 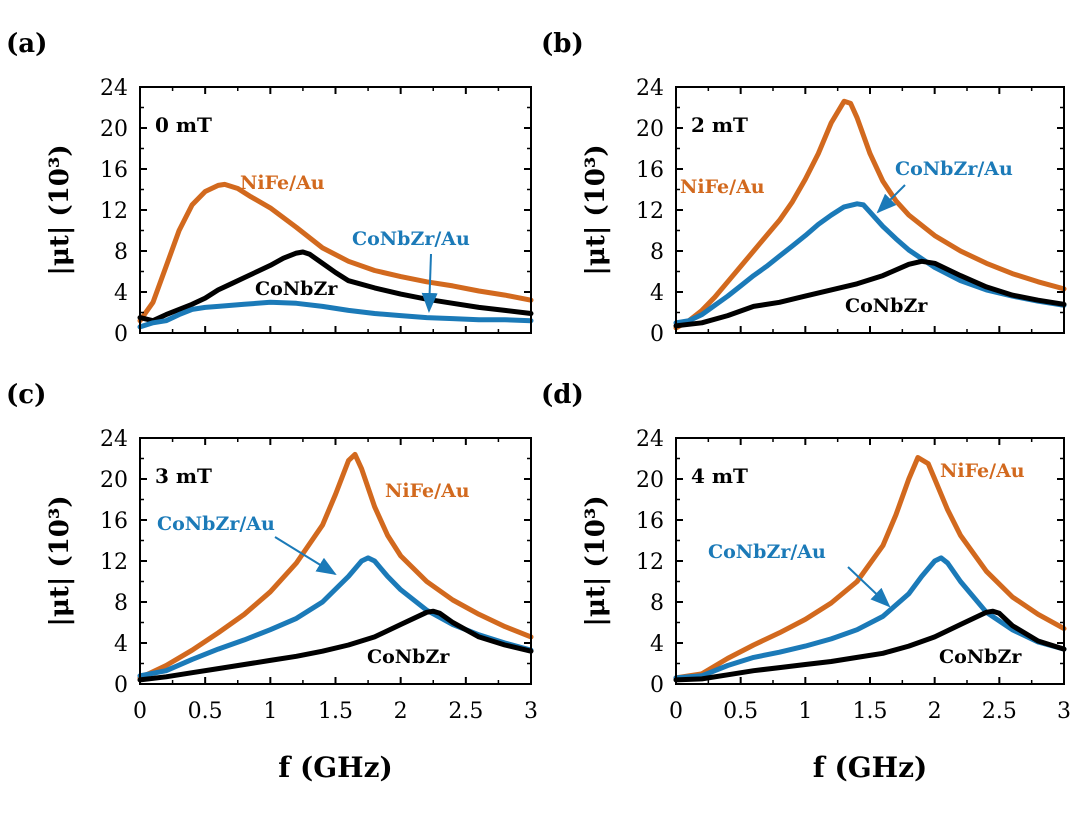 What do you see at coordinates (26, 44) in the screenshot?
I see `panel-letter: (a)` at bounding box center [26, 44].